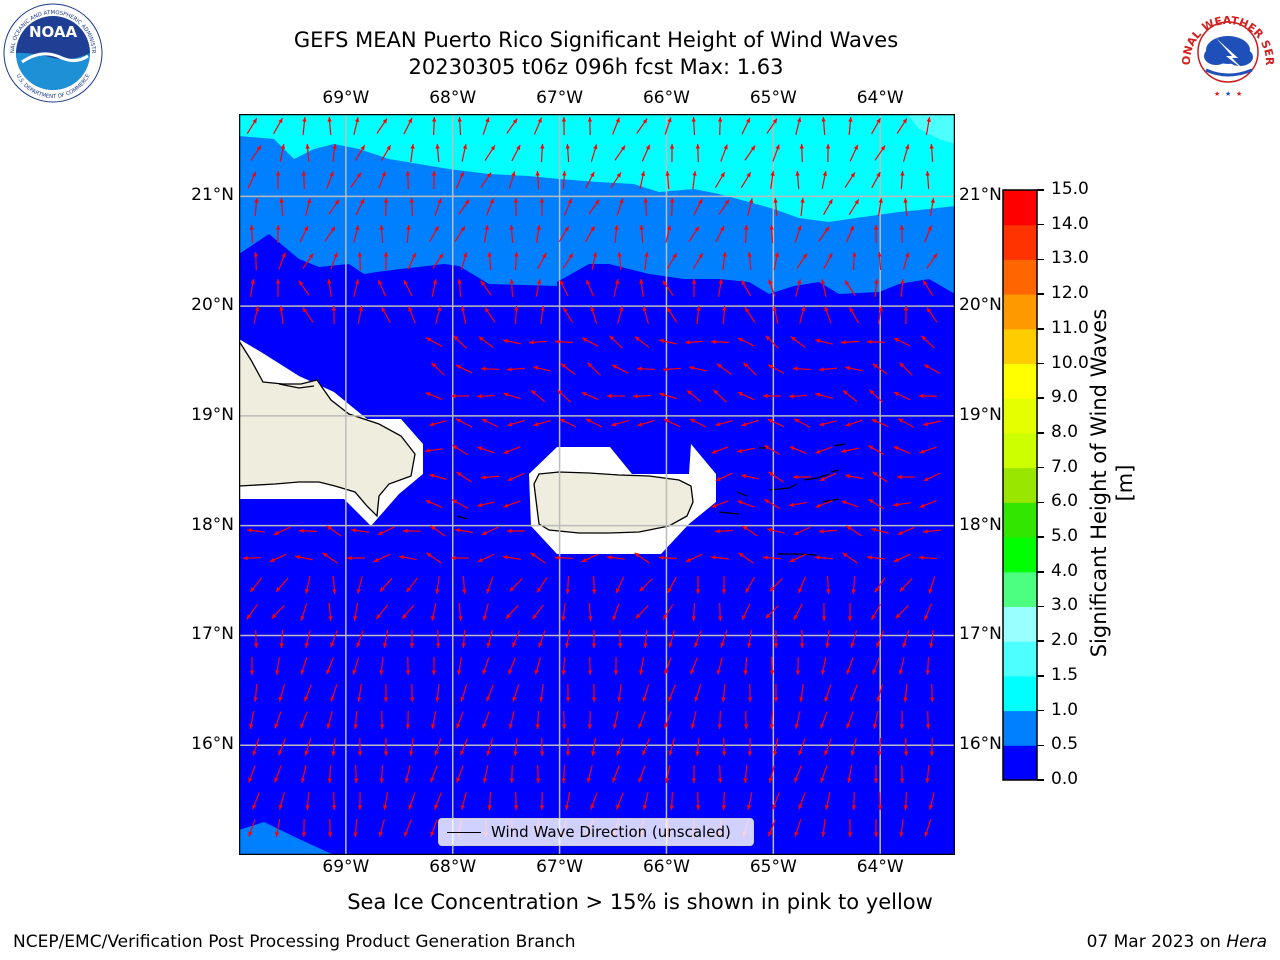  I want to click on wave-height-band-1.0-1.5, so click(597, 168).